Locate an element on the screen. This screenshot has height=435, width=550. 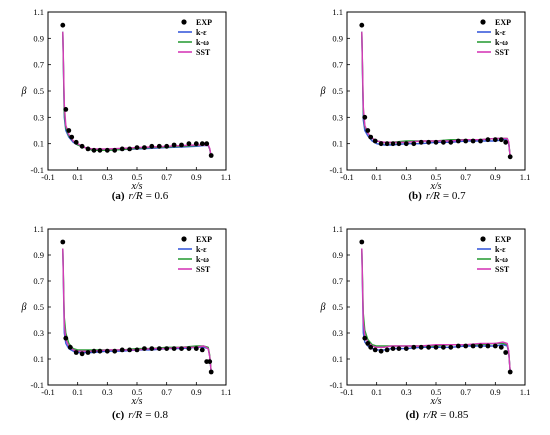
x-tick-label: 0.1 is located at coordinates (77, 177).